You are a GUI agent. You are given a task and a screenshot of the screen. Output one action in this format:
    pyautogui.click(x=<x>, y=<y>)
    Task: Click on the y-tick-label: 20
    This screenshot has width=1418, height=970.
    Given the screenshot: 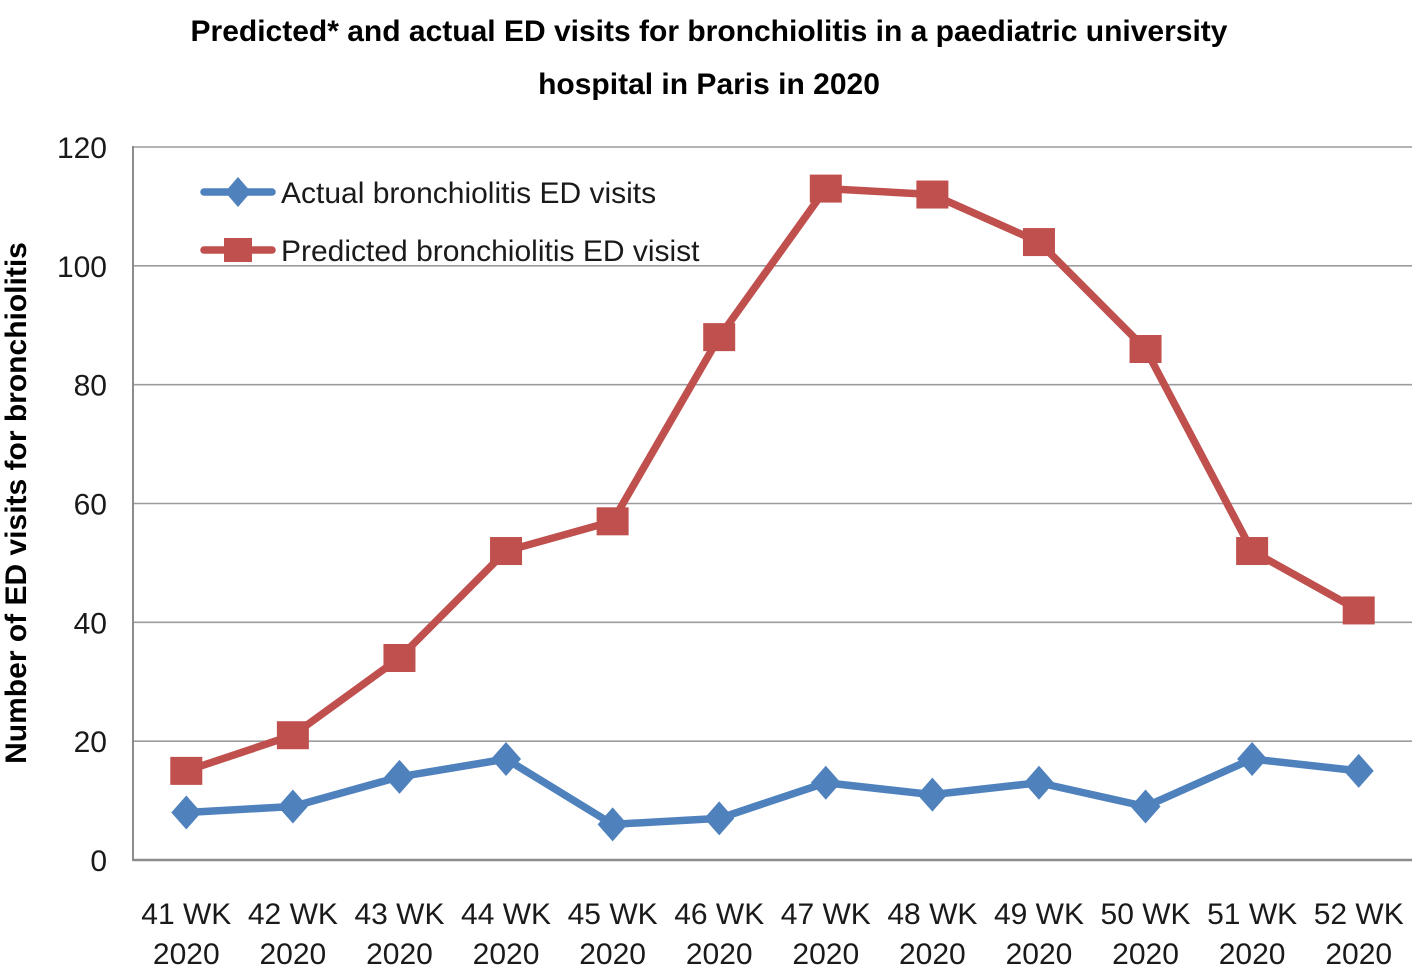 What is the action you would take?
    pyautogui.click(x=90, y=742)
    